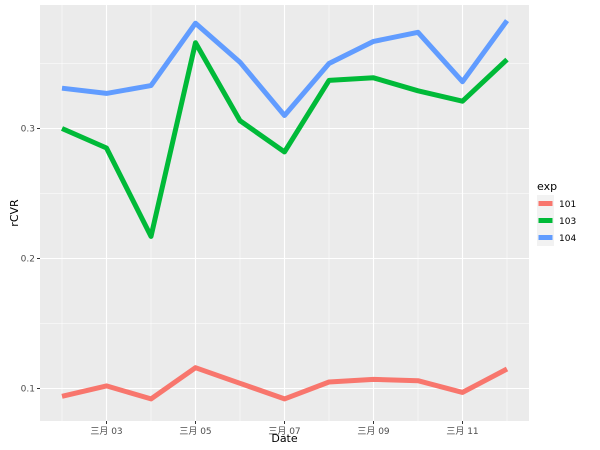 The image size is (600, 450). Describe the element at coordinates (106, 431) in the screenshot. I see `x-tick-label: 三月 03` at that location.